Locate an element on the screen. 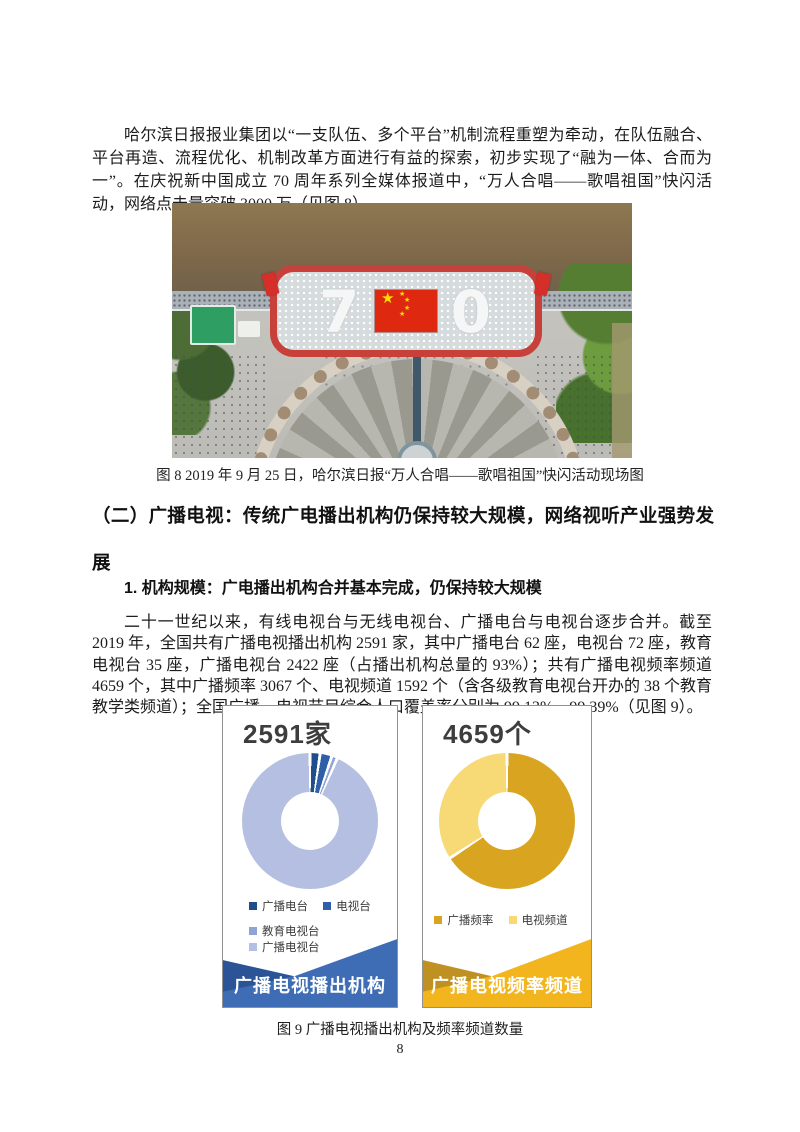  legend-item: 广播频率 is located at coordinates (463, 920).